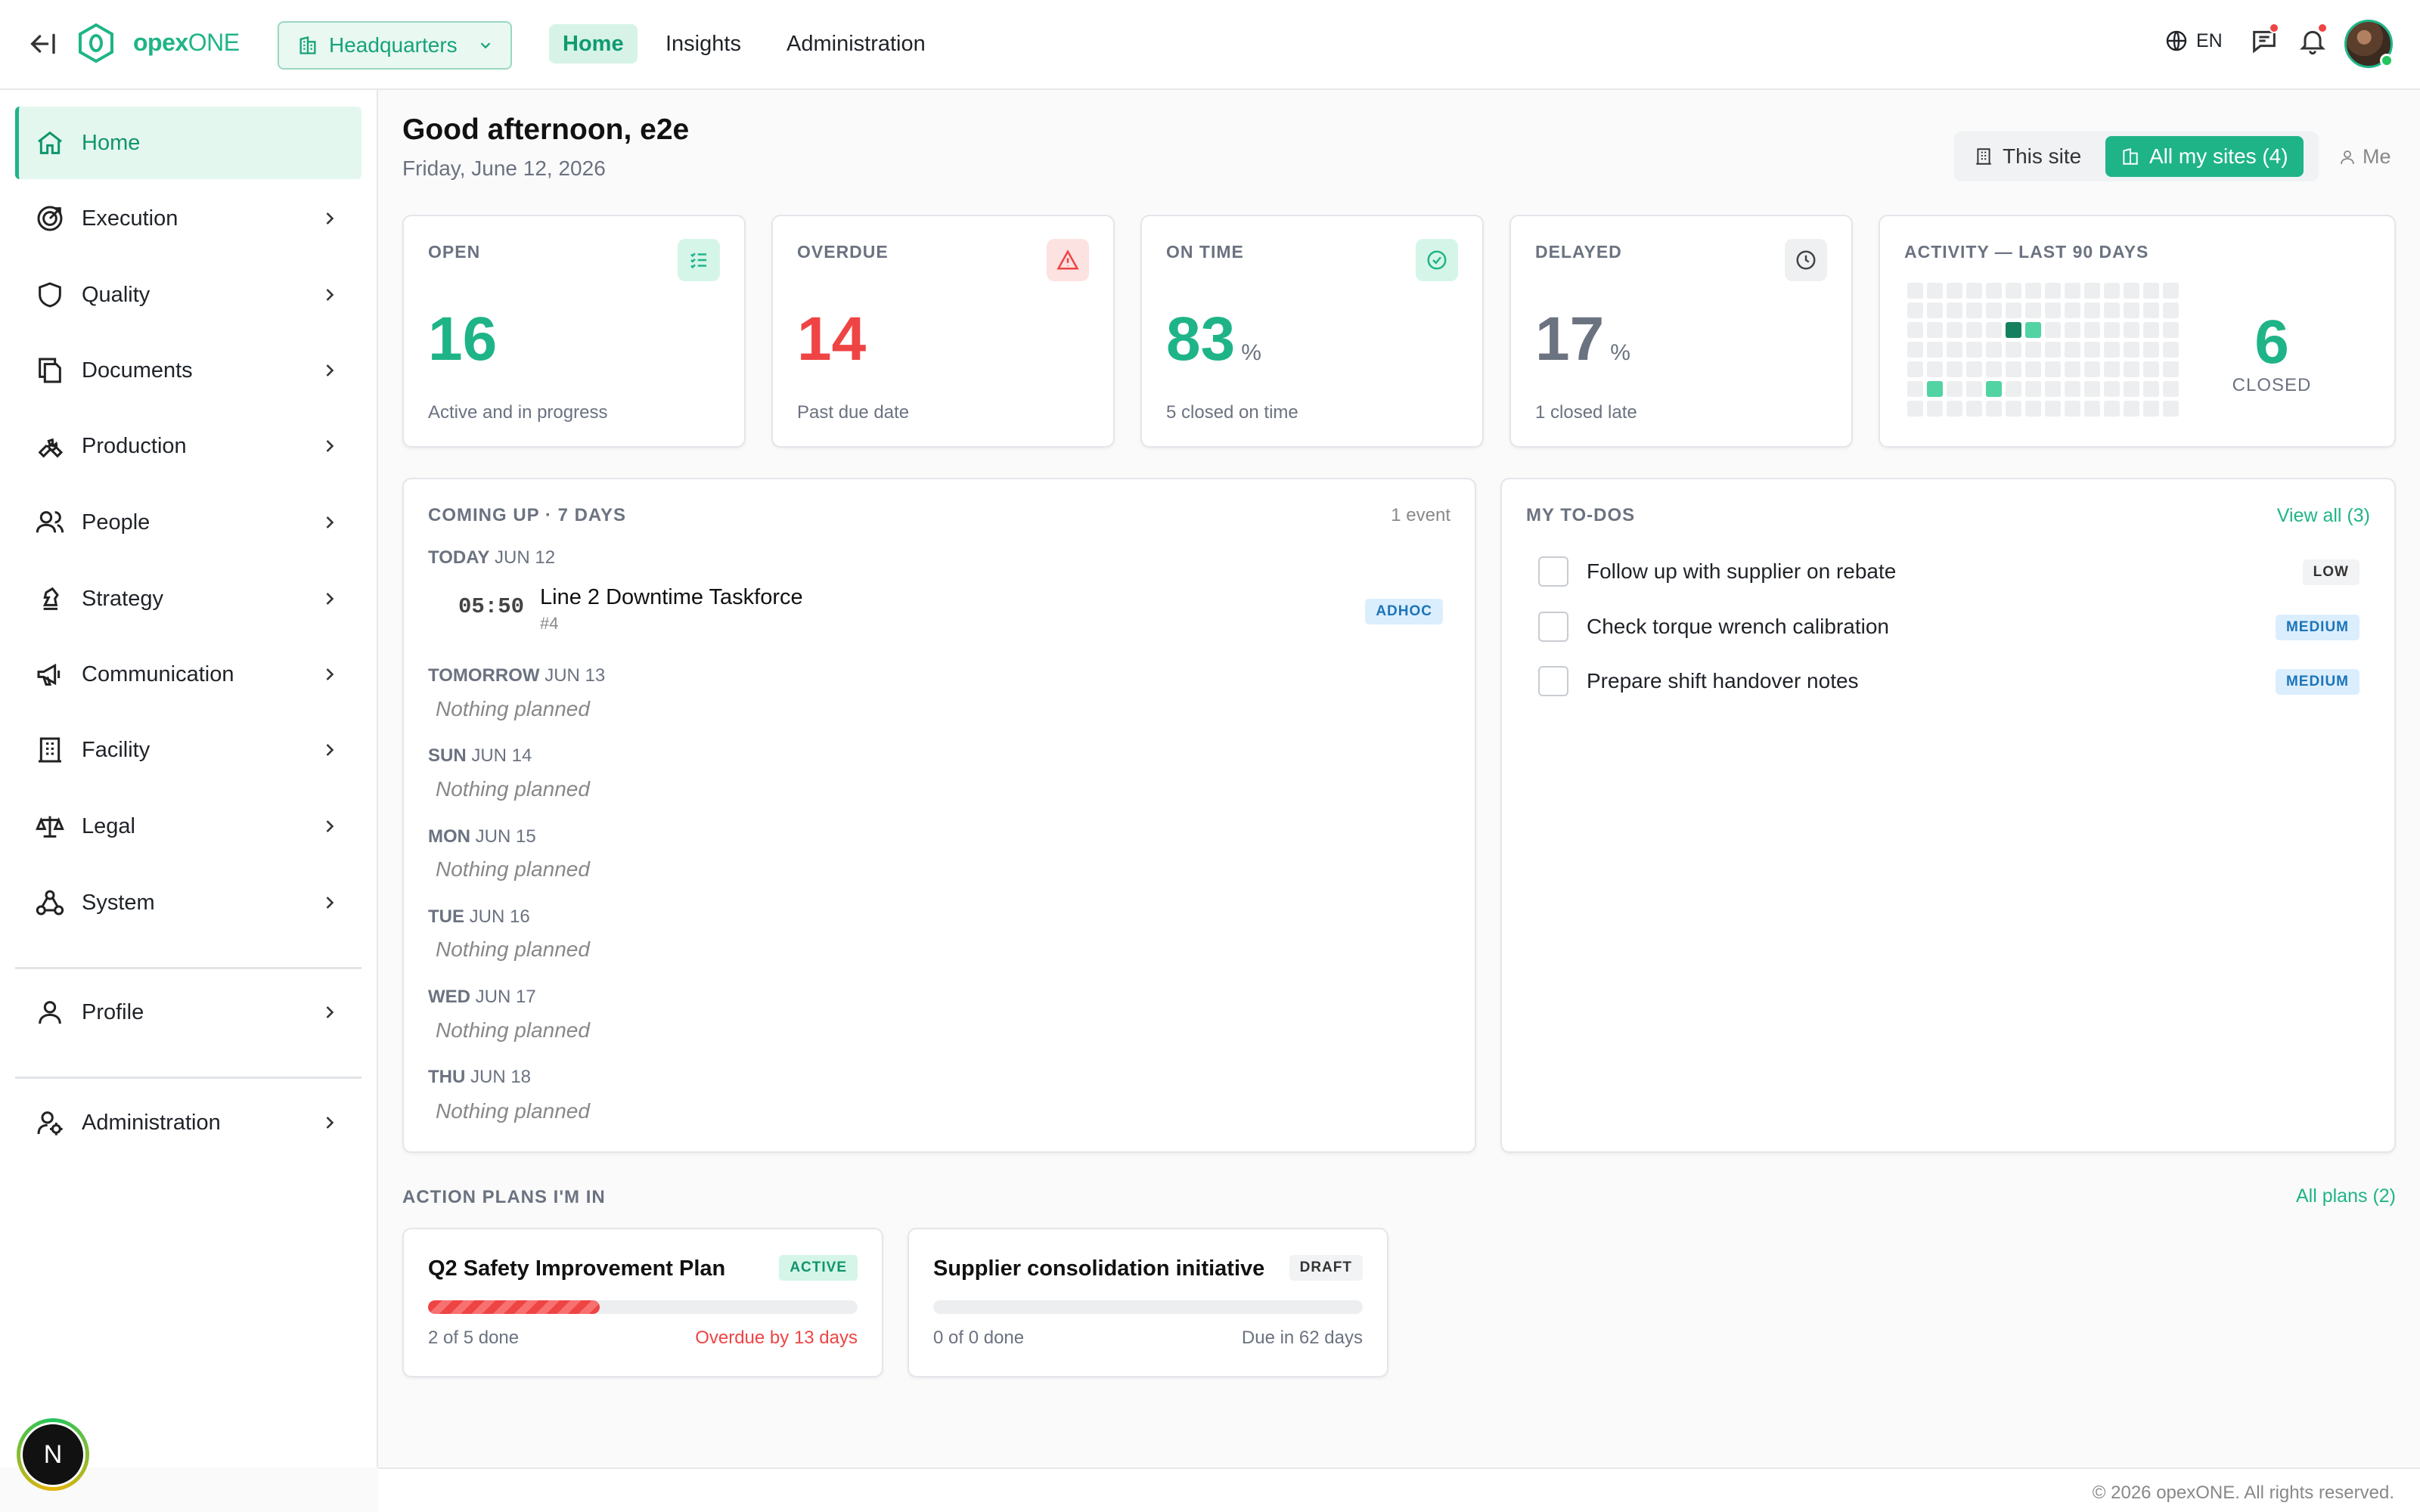 Image resolution: width=2420 pixels, height=1512 pixels. What do you see at coordinates (1251, 352) in the screenshot?
I see `stat-unit: %` at bounding box center [1251, 352].